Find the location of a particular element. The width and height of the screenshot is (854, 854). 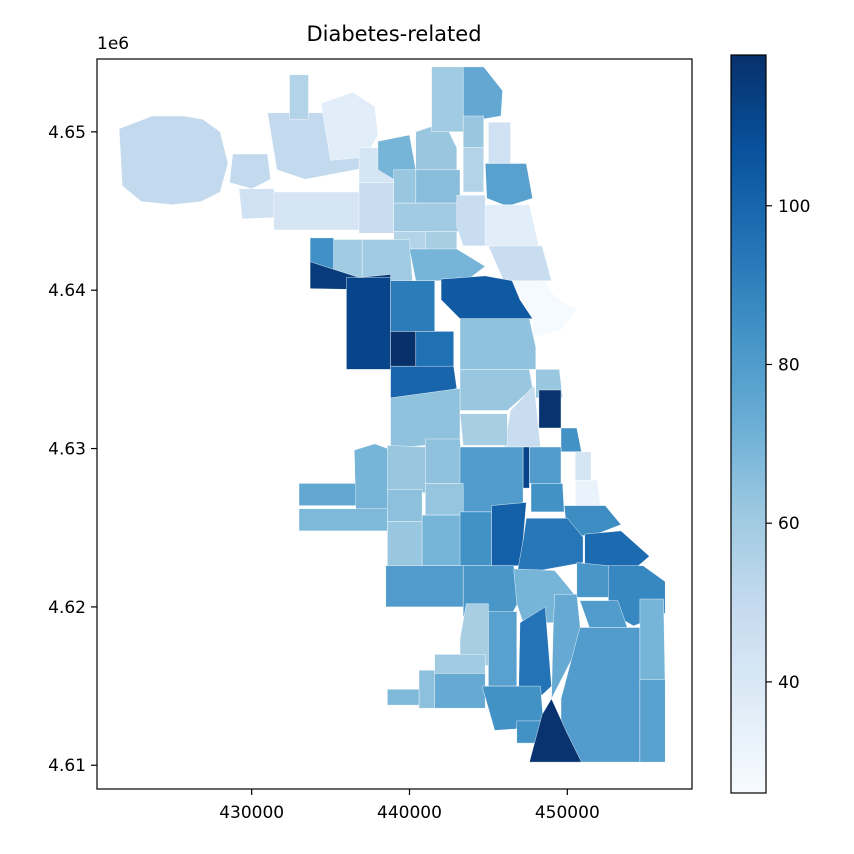

chart-title: Diabetes-related is located at coordinates (393, 34).